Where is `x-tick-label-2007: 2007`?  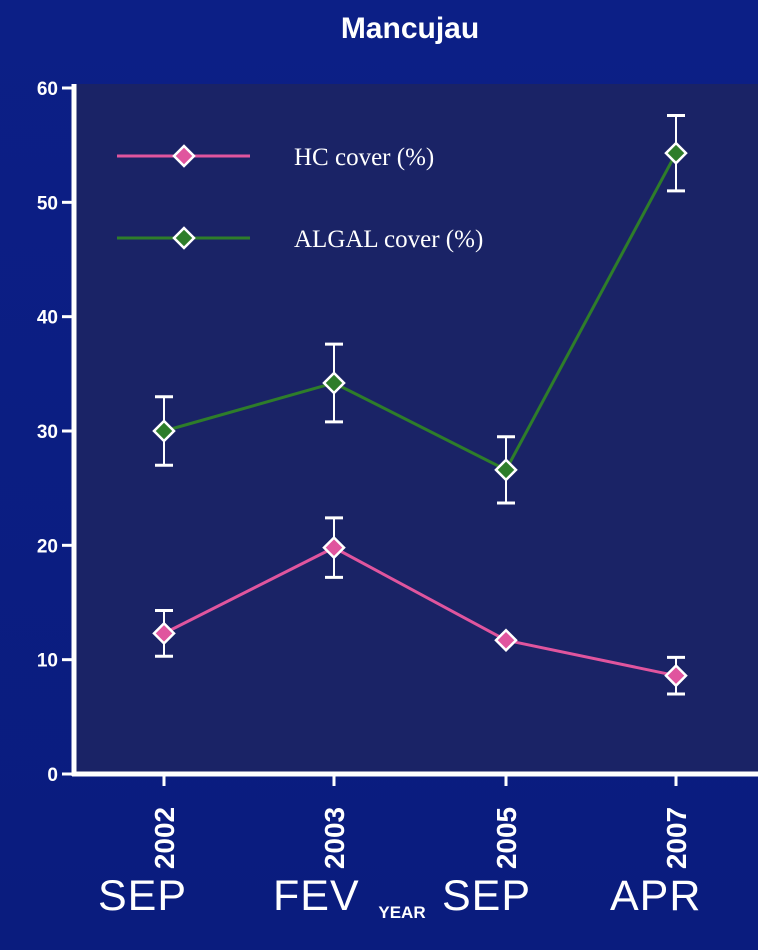
x-tick-label-2007: 2007 is located at coordinates (676, 838).